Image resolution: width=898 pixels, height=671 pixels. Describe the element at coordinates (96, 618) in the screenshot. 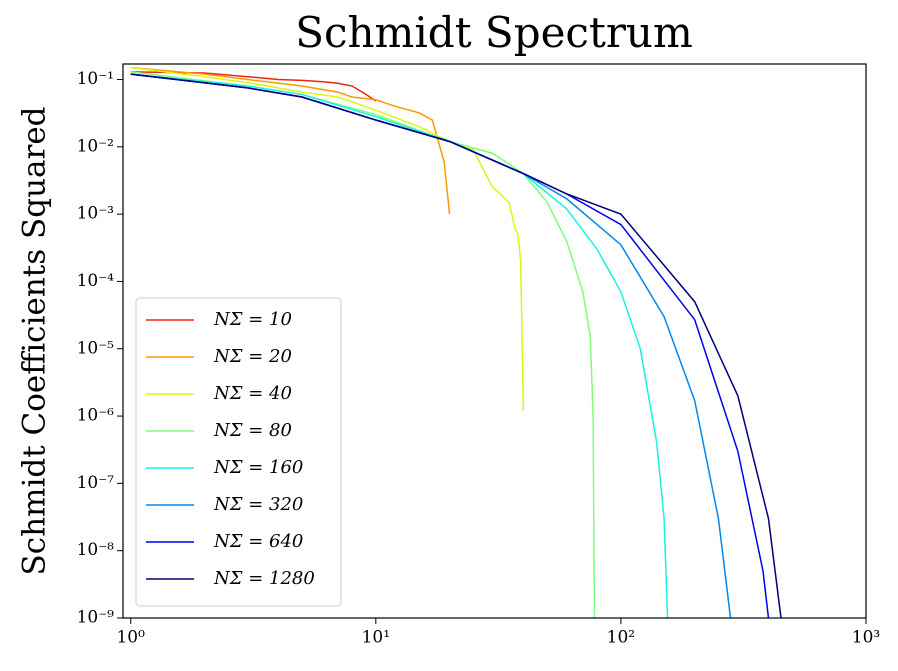

I see `y-tick-label: 10⁻⁹` at that location.